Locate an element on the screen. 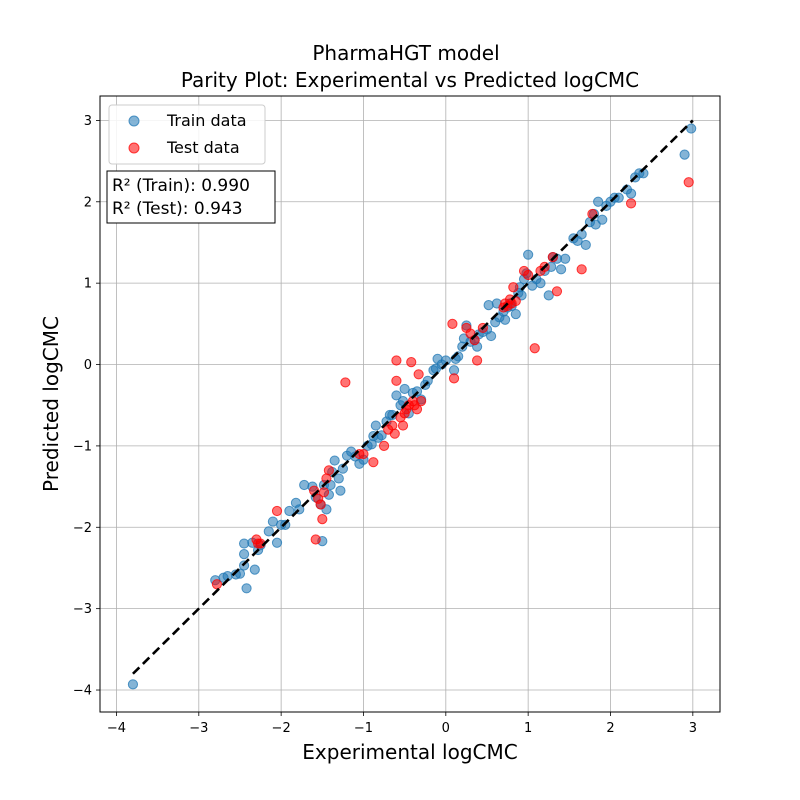  legend-train-marker is located at coordinates (134, 121).